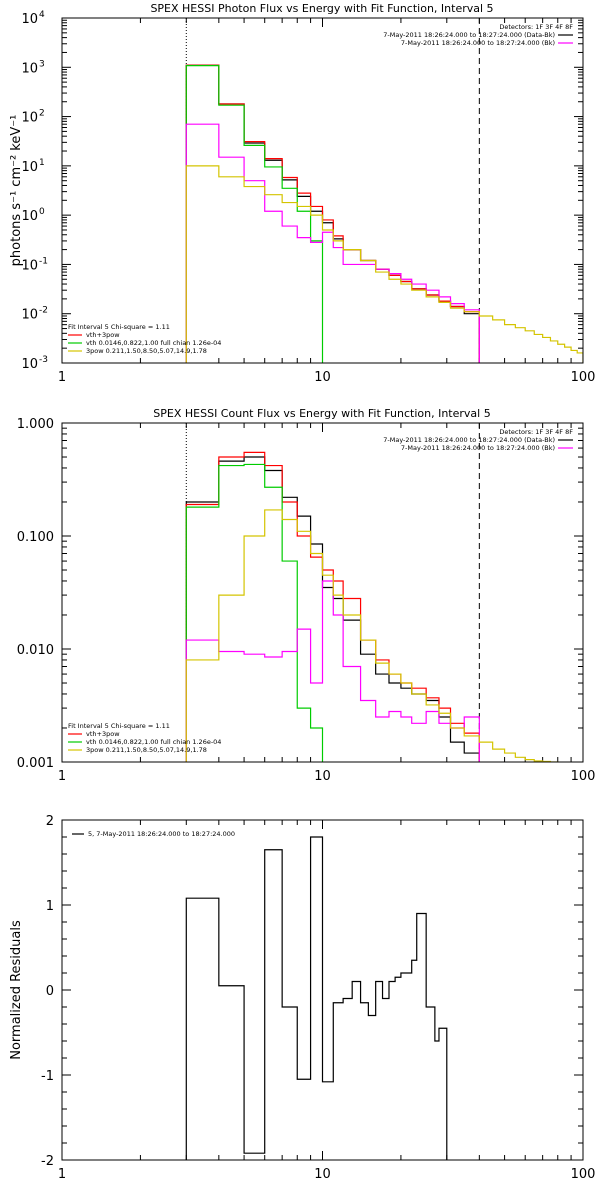  What do you see at coordinates (43, 261) in the screenshot?
I see `chart-0-ytick-exp: -1` at bounding box center [43, 261].